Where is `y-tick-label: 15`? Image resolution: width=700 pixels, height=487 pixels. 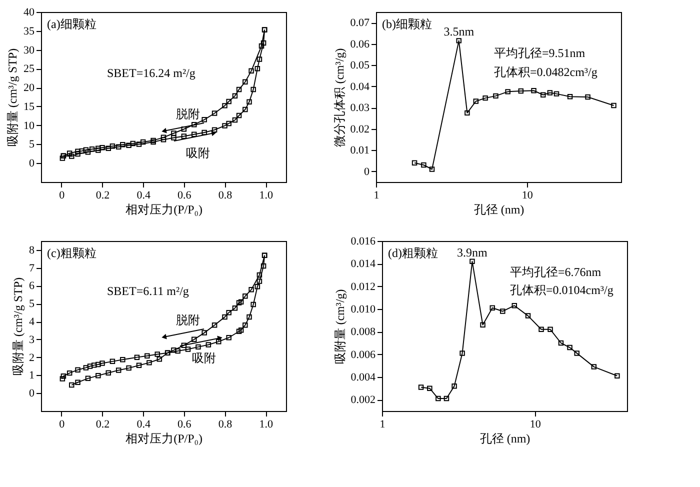 y-tick-label: 15 is located at coordinates (29, 106).